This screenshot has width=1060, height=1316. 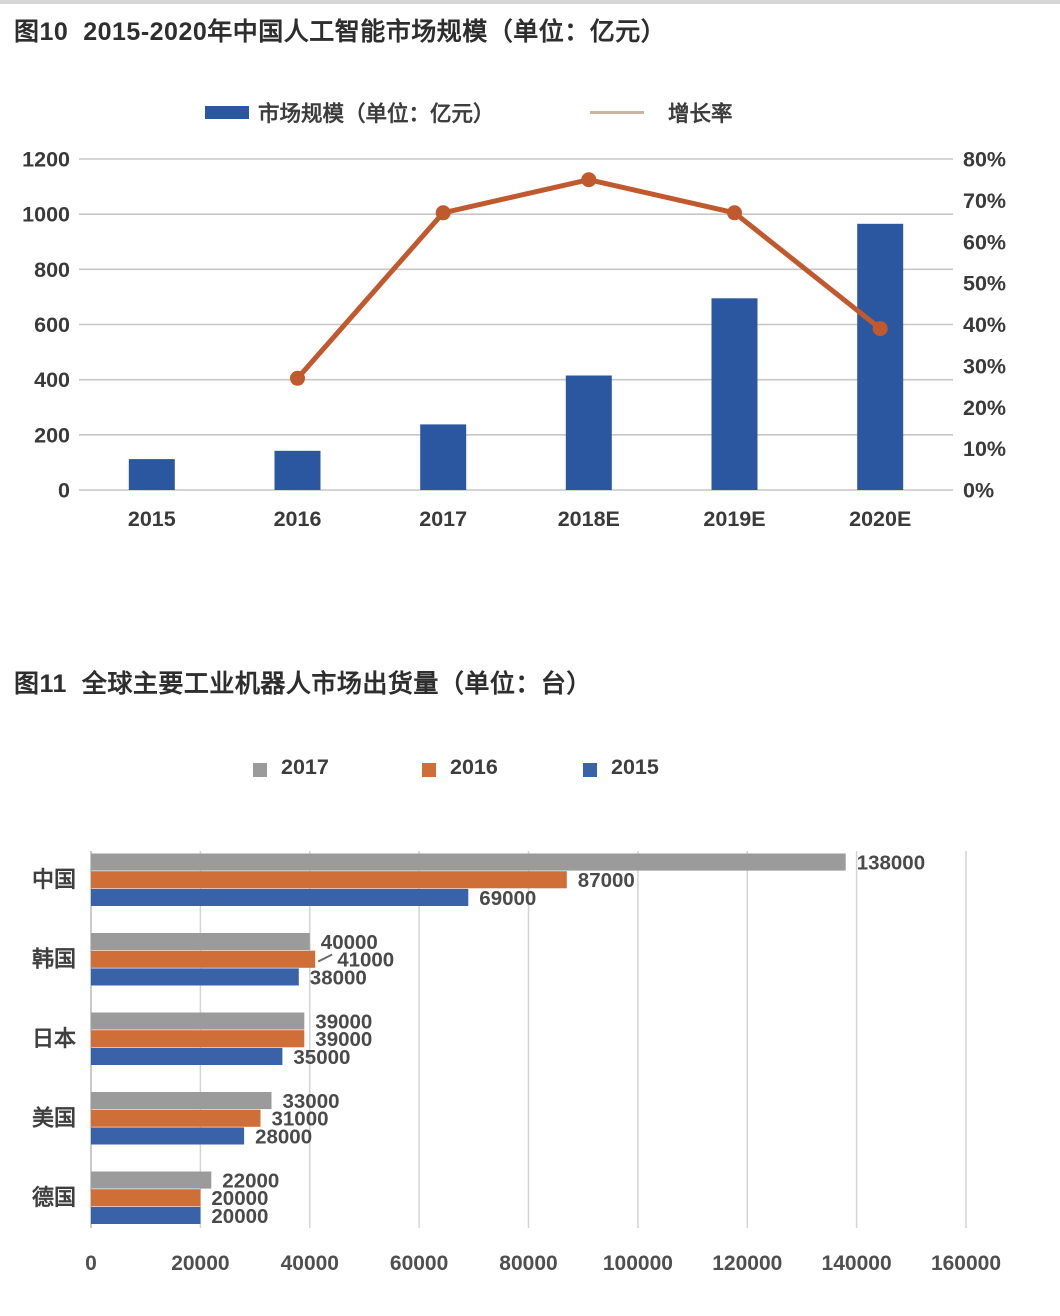 What do you see at coordinates (588, 432) in the screenshot?
I see `market-bar-2018E` at bounding box center [588, 432].